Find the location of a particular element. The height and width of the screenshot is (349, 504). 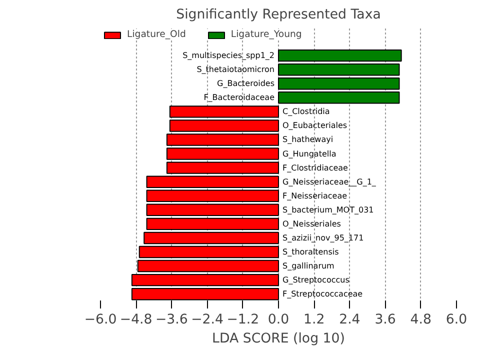

y-tick-label: F_Bacteroidaceae is located at coordinates (239, 97).